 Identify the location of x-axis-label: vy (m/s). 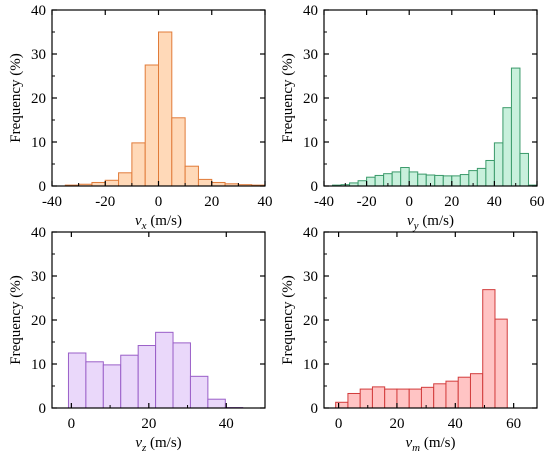
(430, 222).